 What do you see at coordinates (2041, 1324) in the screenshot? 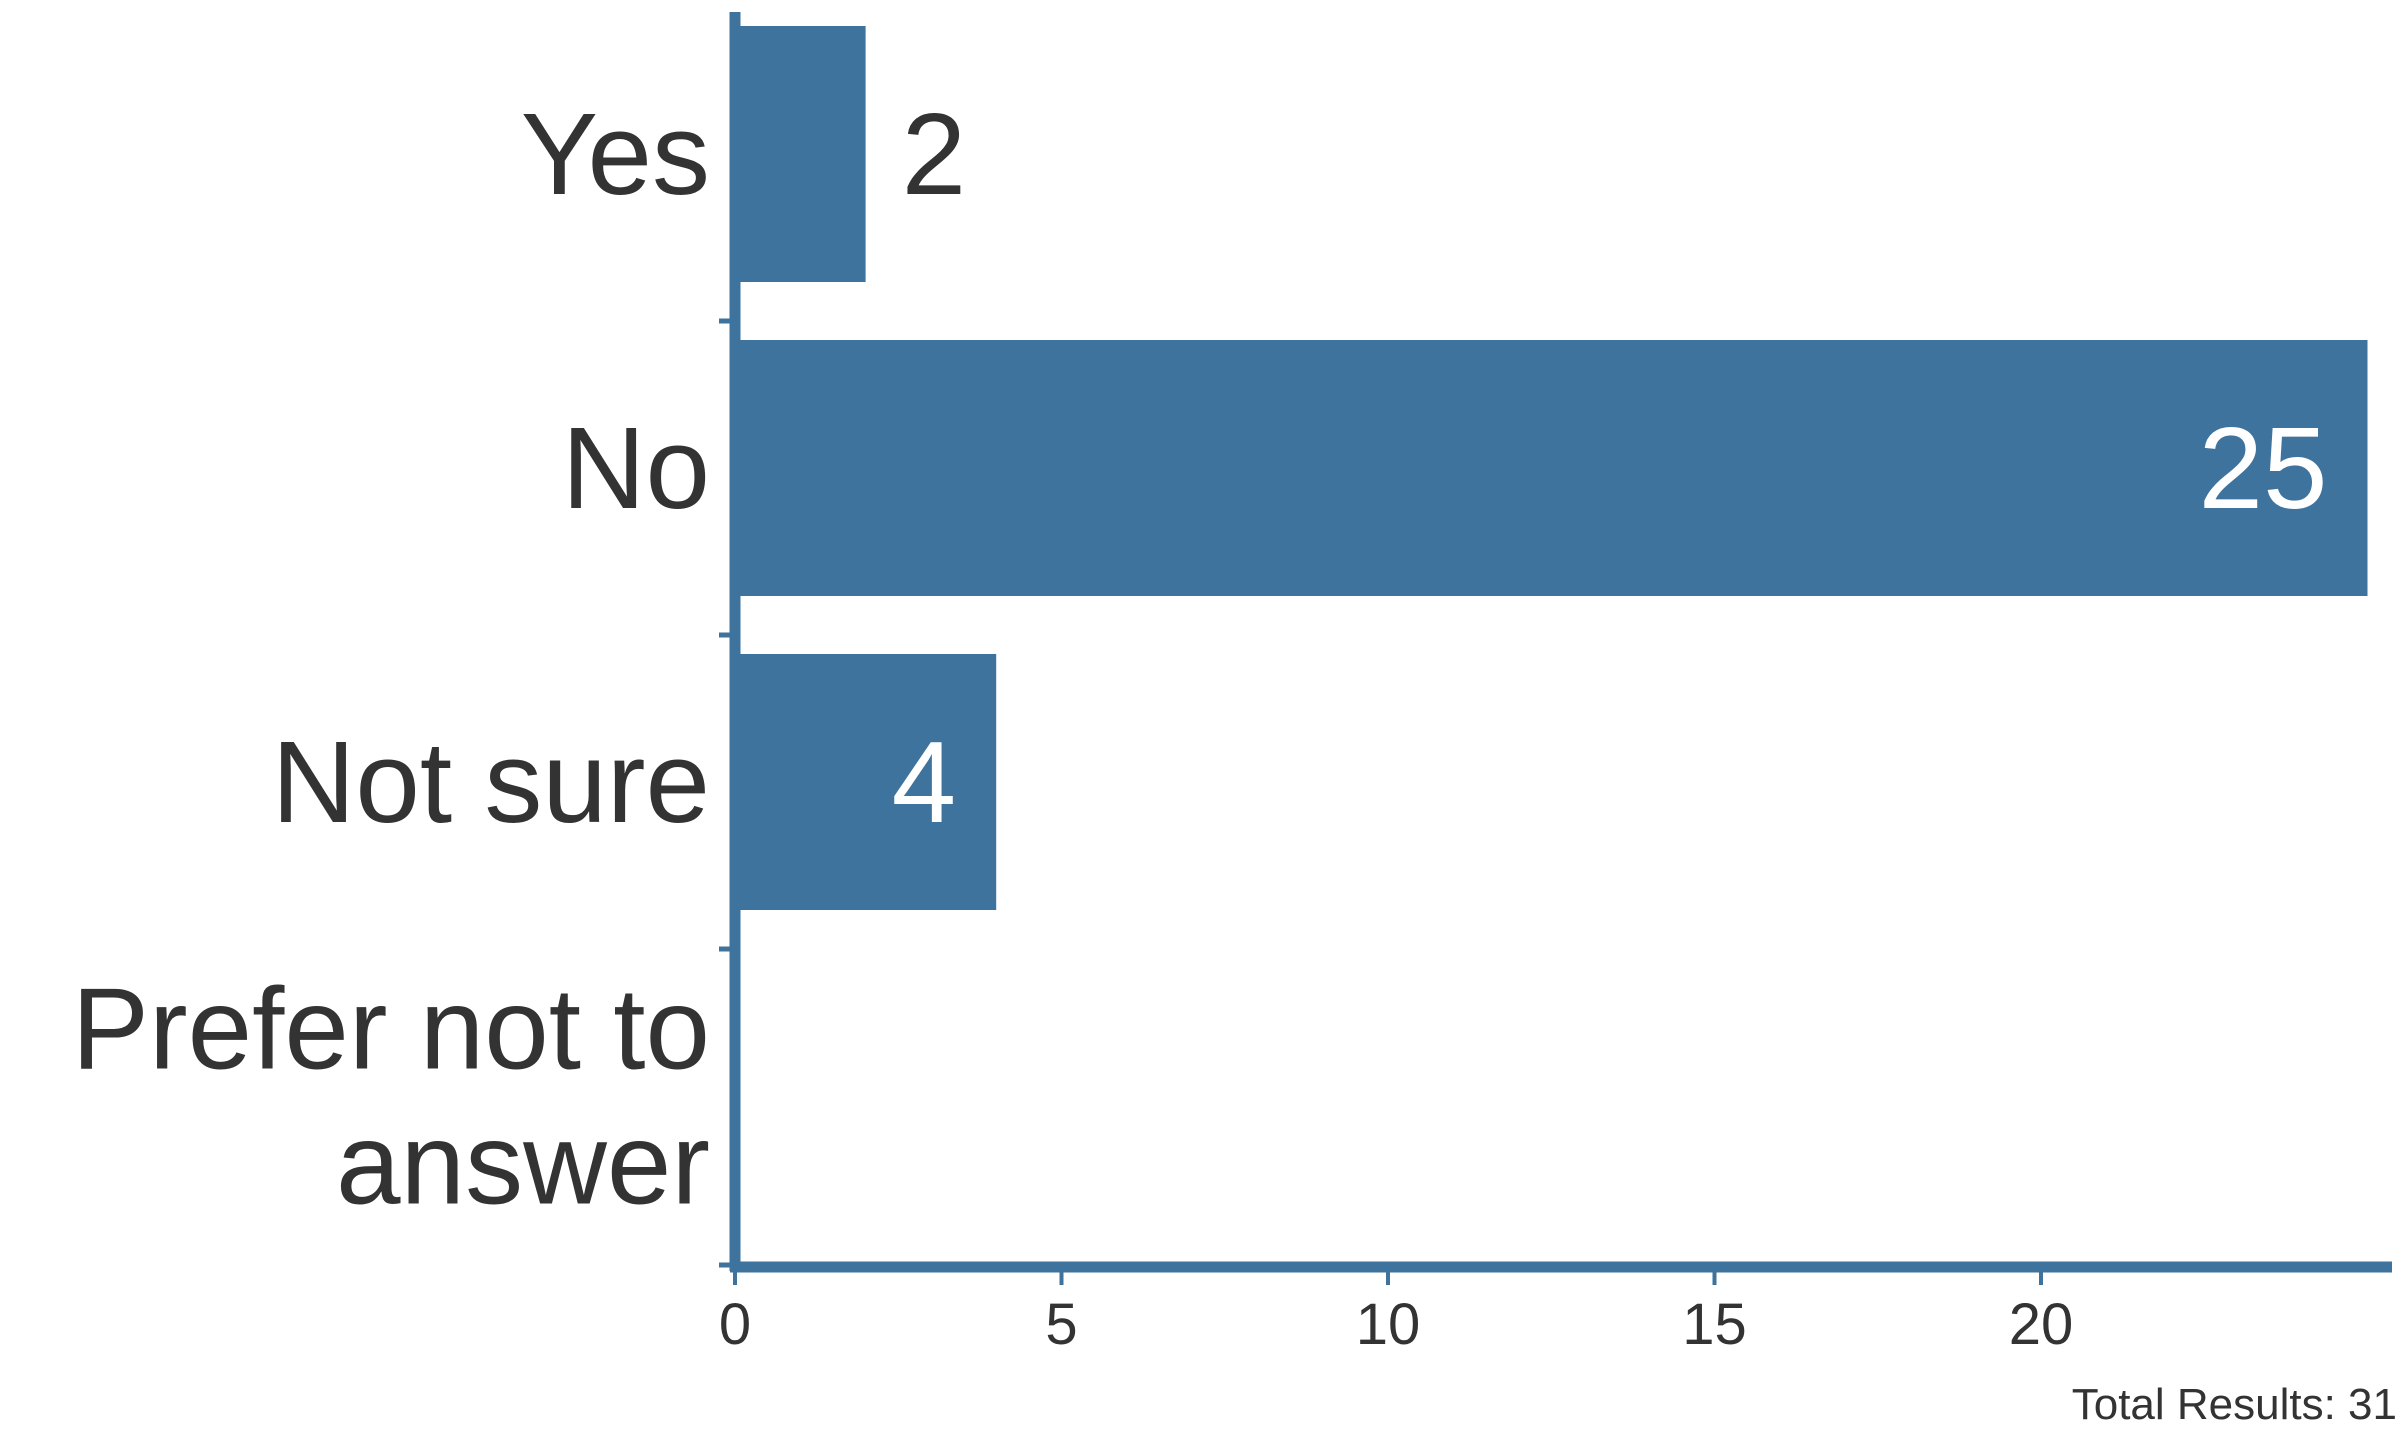
I see `x-tick-label: 20` at bounding box center [2041, 1324].